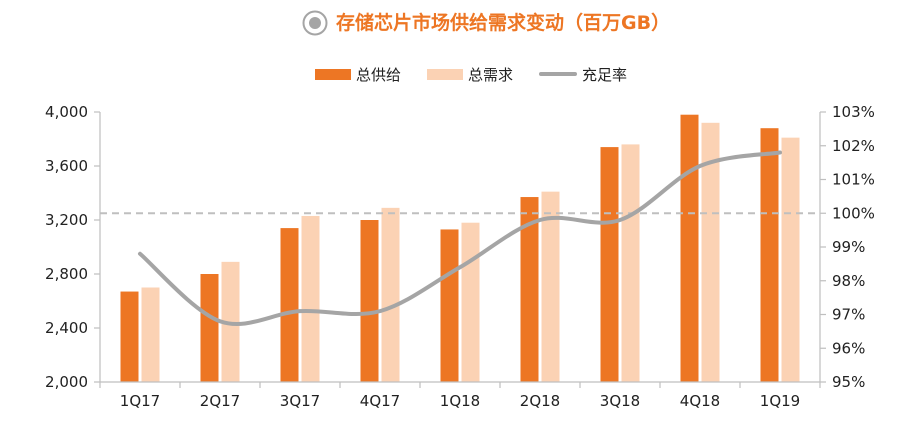 The image size is (923, 436). Describe the element at coordinates (529, 289) in the screenshot. I see `bar-supply-2Q18` at that location.